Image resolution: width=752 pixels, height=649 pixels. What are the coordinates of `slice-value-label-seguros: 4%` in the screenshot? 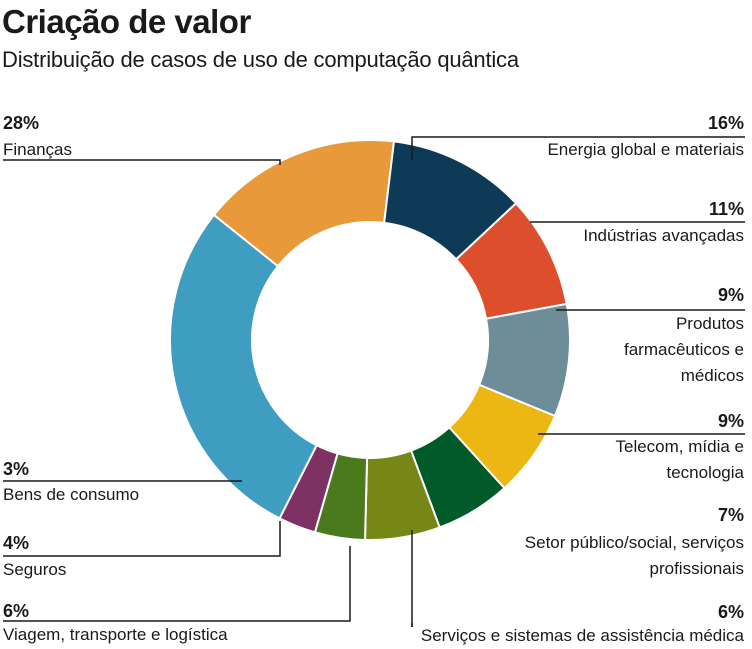 It's located at (16, 543).